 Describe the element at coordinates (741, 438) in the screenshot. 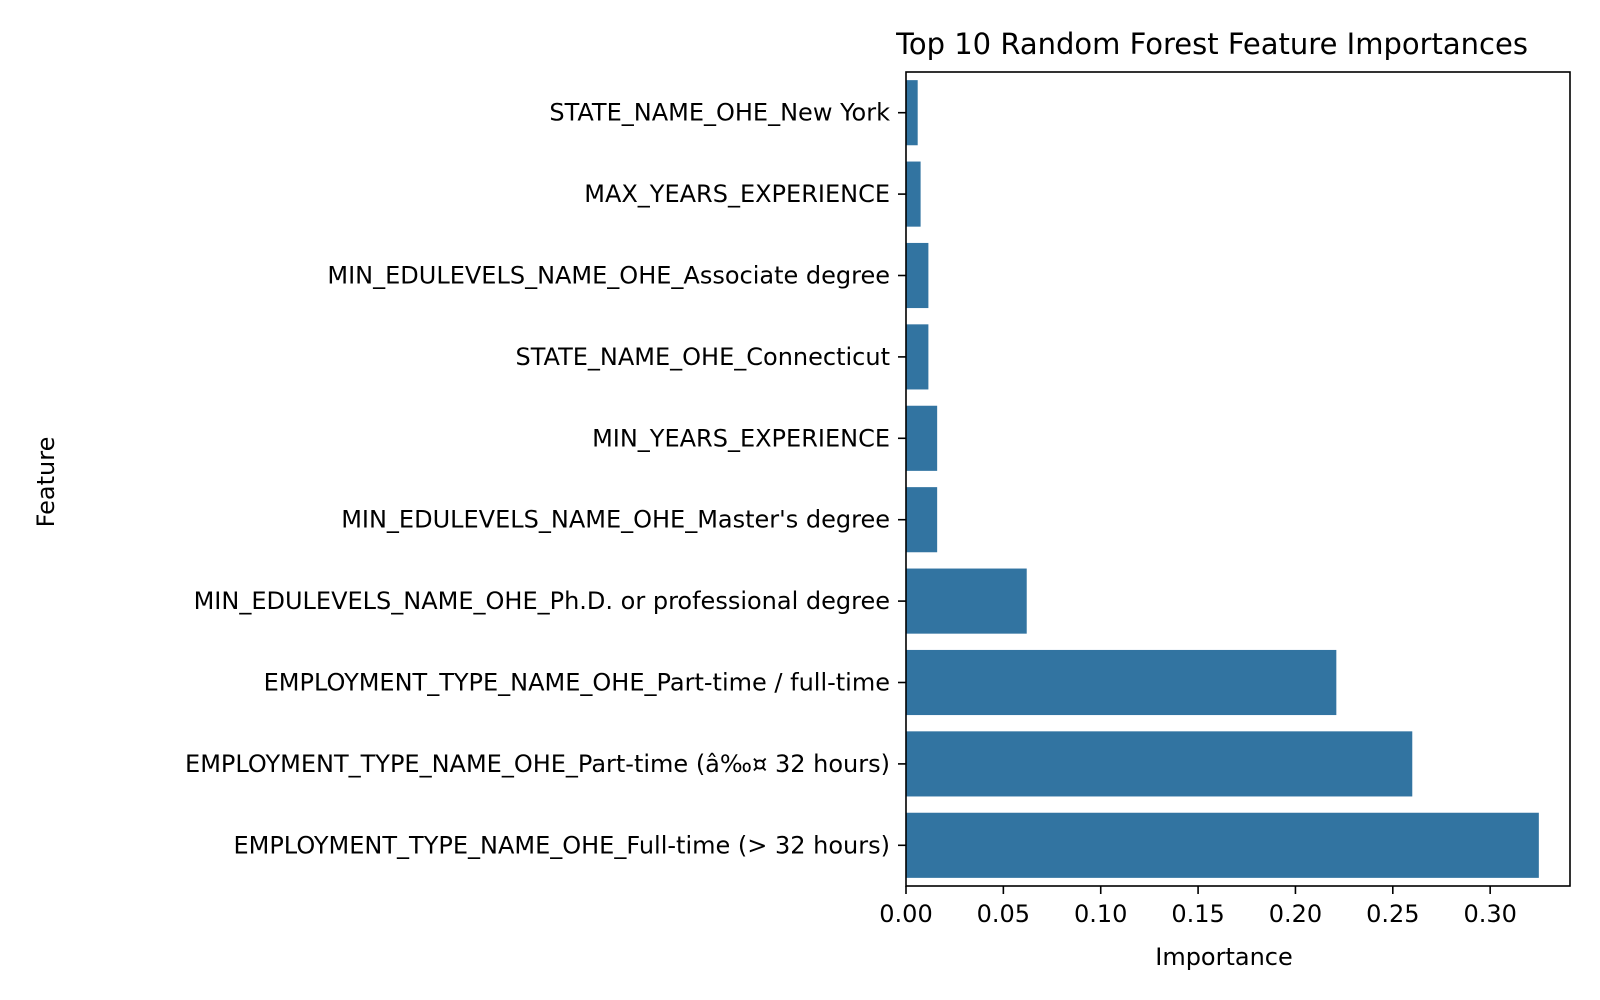

I see `y-tick-label: MIN_YEARS_EXPERIENCE` at that location.